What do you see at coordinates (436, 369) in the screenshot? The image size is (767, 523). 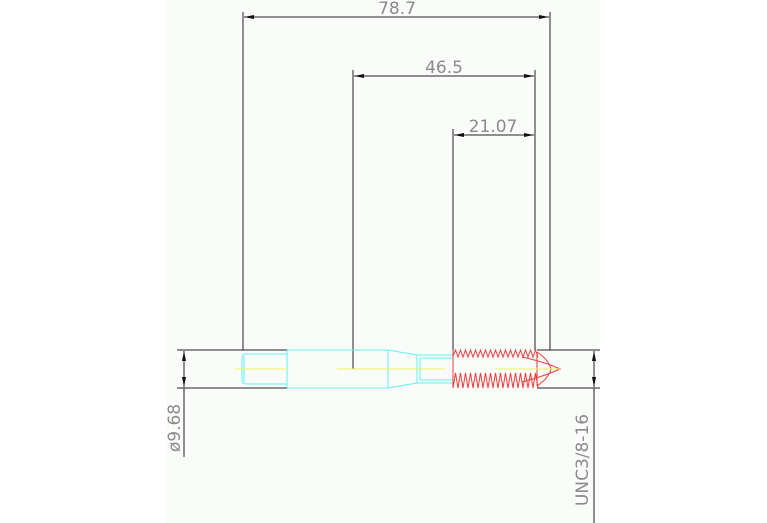 I see `neck` at bounding box center [436, 369].